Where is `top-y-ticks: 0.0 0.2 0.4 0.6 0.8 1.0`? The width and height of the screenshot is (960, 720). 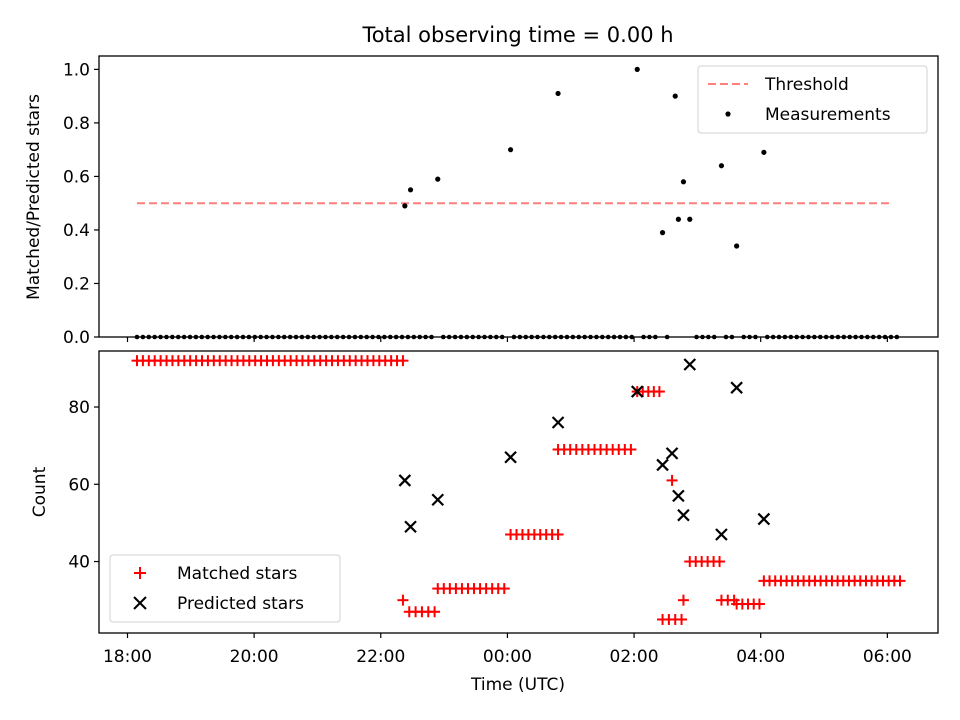
top-y-ticks: 0.0 0.2 0.4 0.6 0.8 1.0 is located at coordinates (81, 204).